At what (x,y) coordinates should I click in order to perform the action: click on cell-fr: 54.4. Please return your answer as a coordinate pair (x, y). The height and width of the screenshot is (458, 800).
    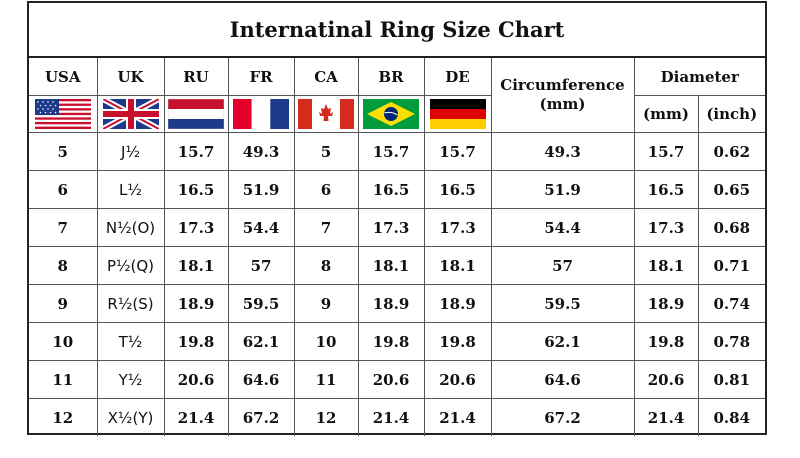
    Looking at the image, I should click on (261, 227).